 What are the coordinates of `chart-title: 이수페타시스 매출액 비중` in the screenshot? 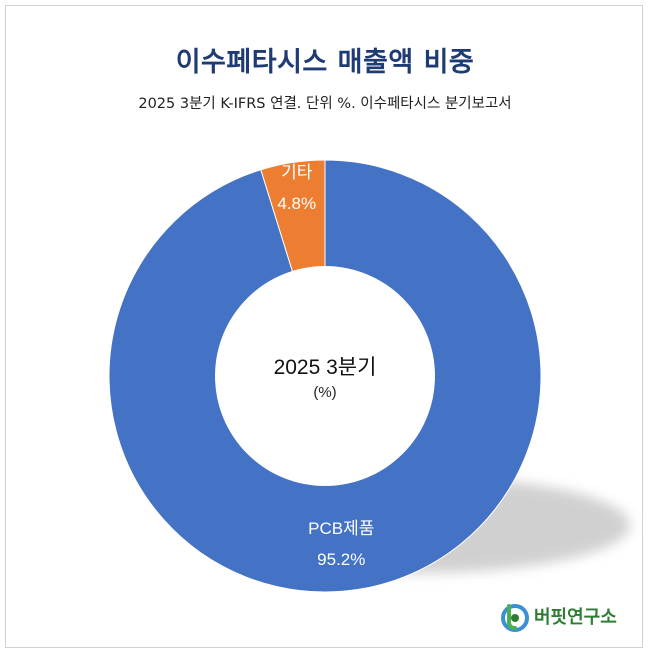 It's located at (325, 62).